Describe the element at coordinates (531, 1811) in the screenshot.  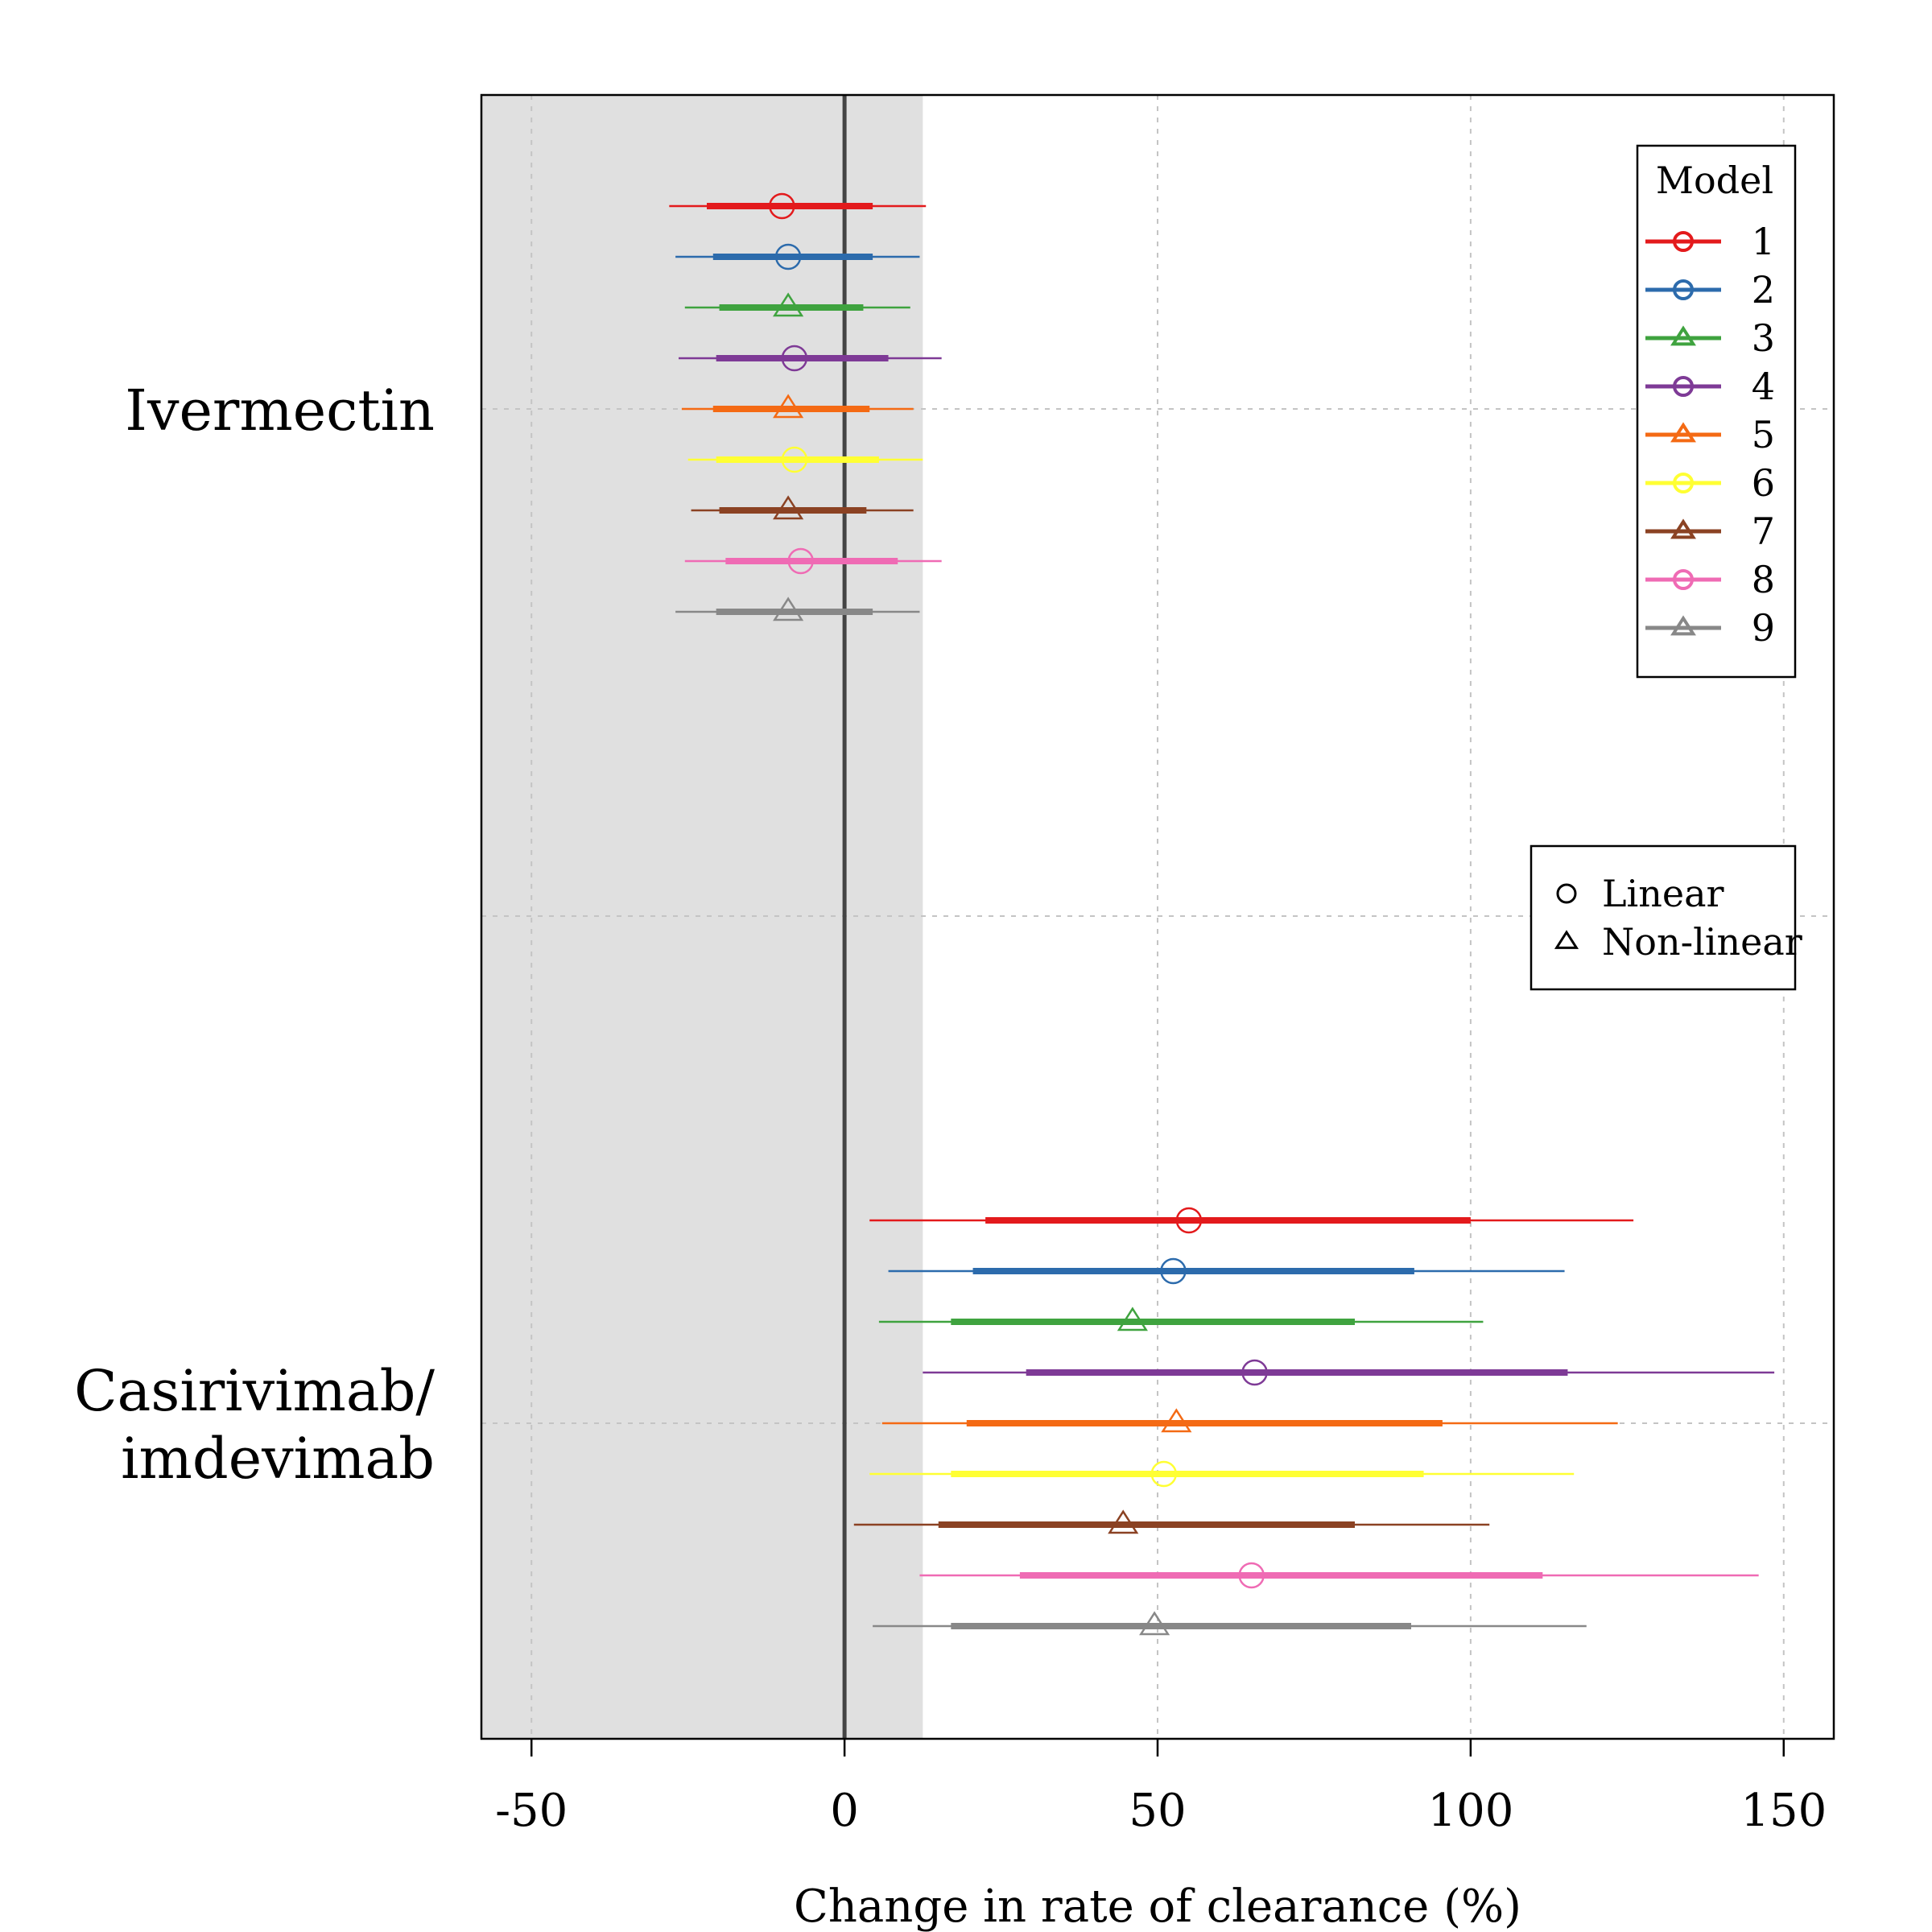
I see `x-tick-label: -50` at that location.